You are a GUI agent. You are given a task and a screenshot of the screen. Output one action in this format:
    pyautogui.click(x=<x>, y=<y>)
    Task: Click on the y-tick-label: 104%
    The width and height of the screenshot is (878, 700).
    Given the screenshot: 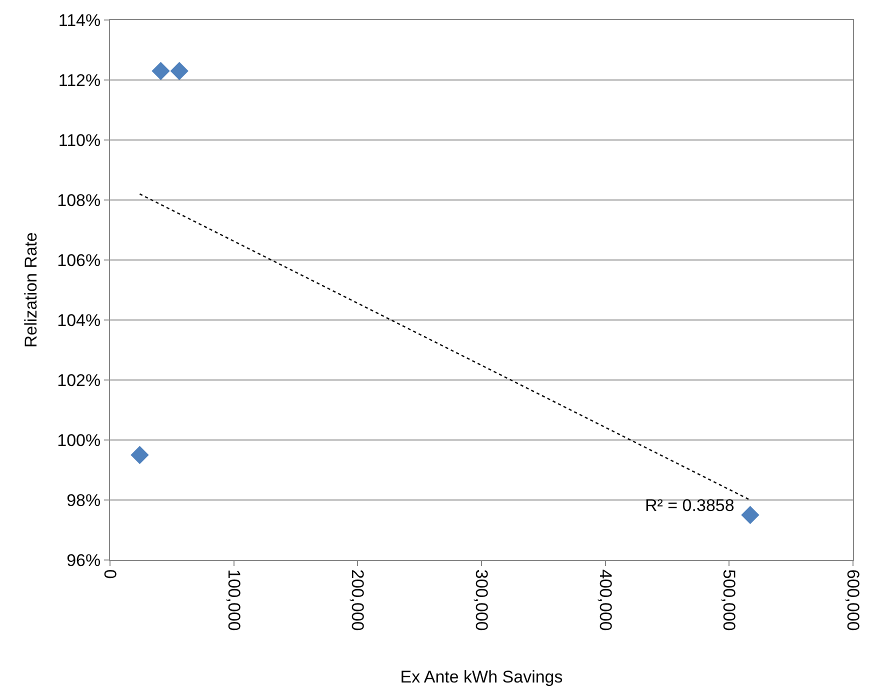 What is the action you would take?
    pyautogui.click(x=79, y=320)
    